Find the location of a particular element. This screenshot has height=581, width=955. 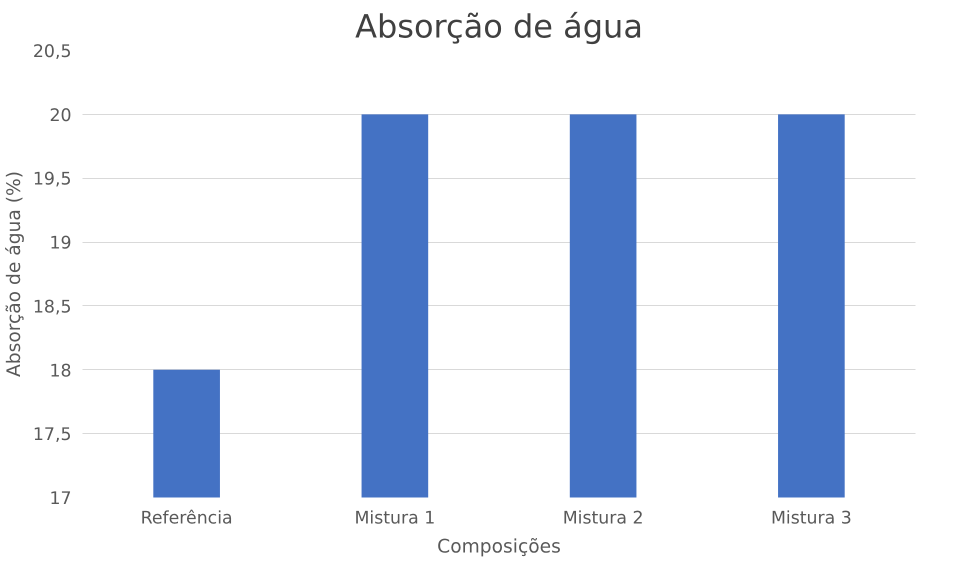

y-tick-label: 17,5 is located at coordinates (52, 435).